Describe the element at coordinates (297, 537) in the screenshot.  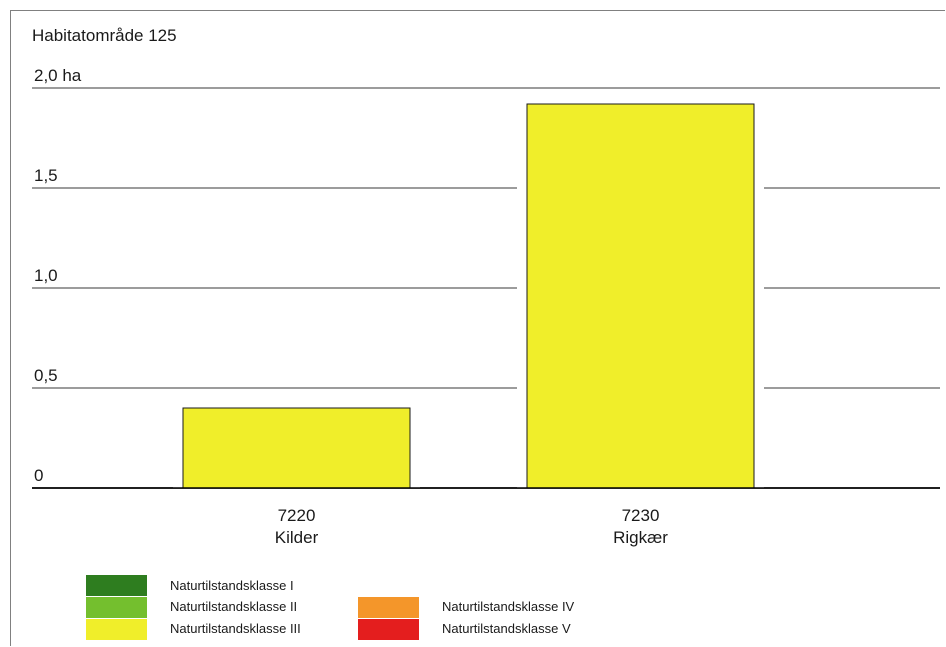
I see `category-name-label: Kilder` at that location.